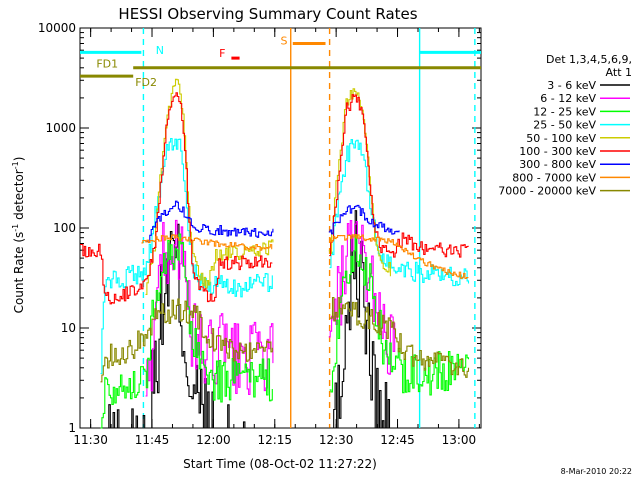 The image size is (640, 480). Describe the element at coordinates (60, 128) in the screenshot. I see `y-tick-label: 1000` at that location.